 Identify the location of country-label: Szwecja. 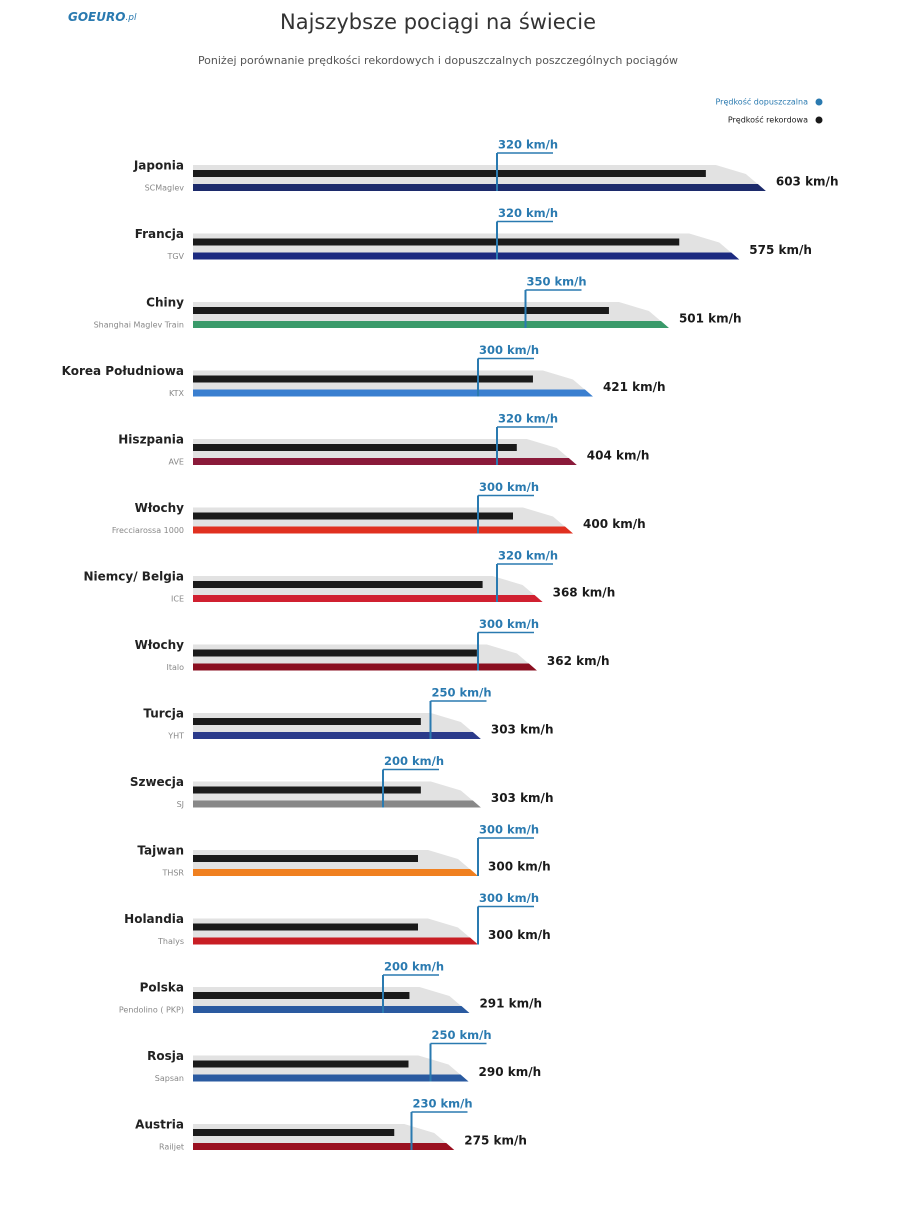
(157, 782).